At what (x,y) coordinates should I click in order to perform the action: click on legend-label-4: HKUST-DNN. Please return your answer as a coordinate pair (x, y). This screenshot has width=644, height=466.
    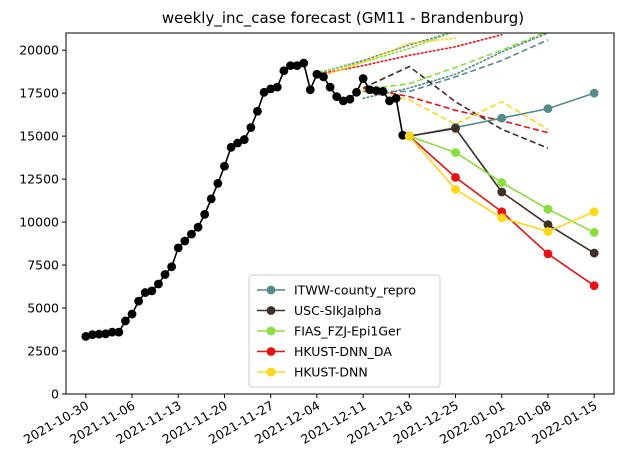
    Looking at the image, I should click on (331, 372).